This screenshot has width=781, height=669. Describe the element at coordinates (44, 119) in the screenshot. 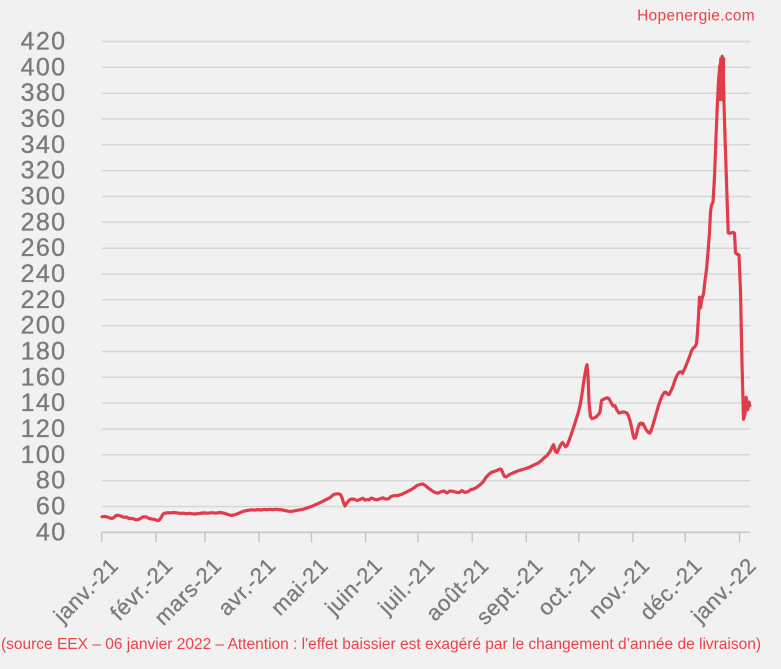

I see `svg-text: 360` at that location.